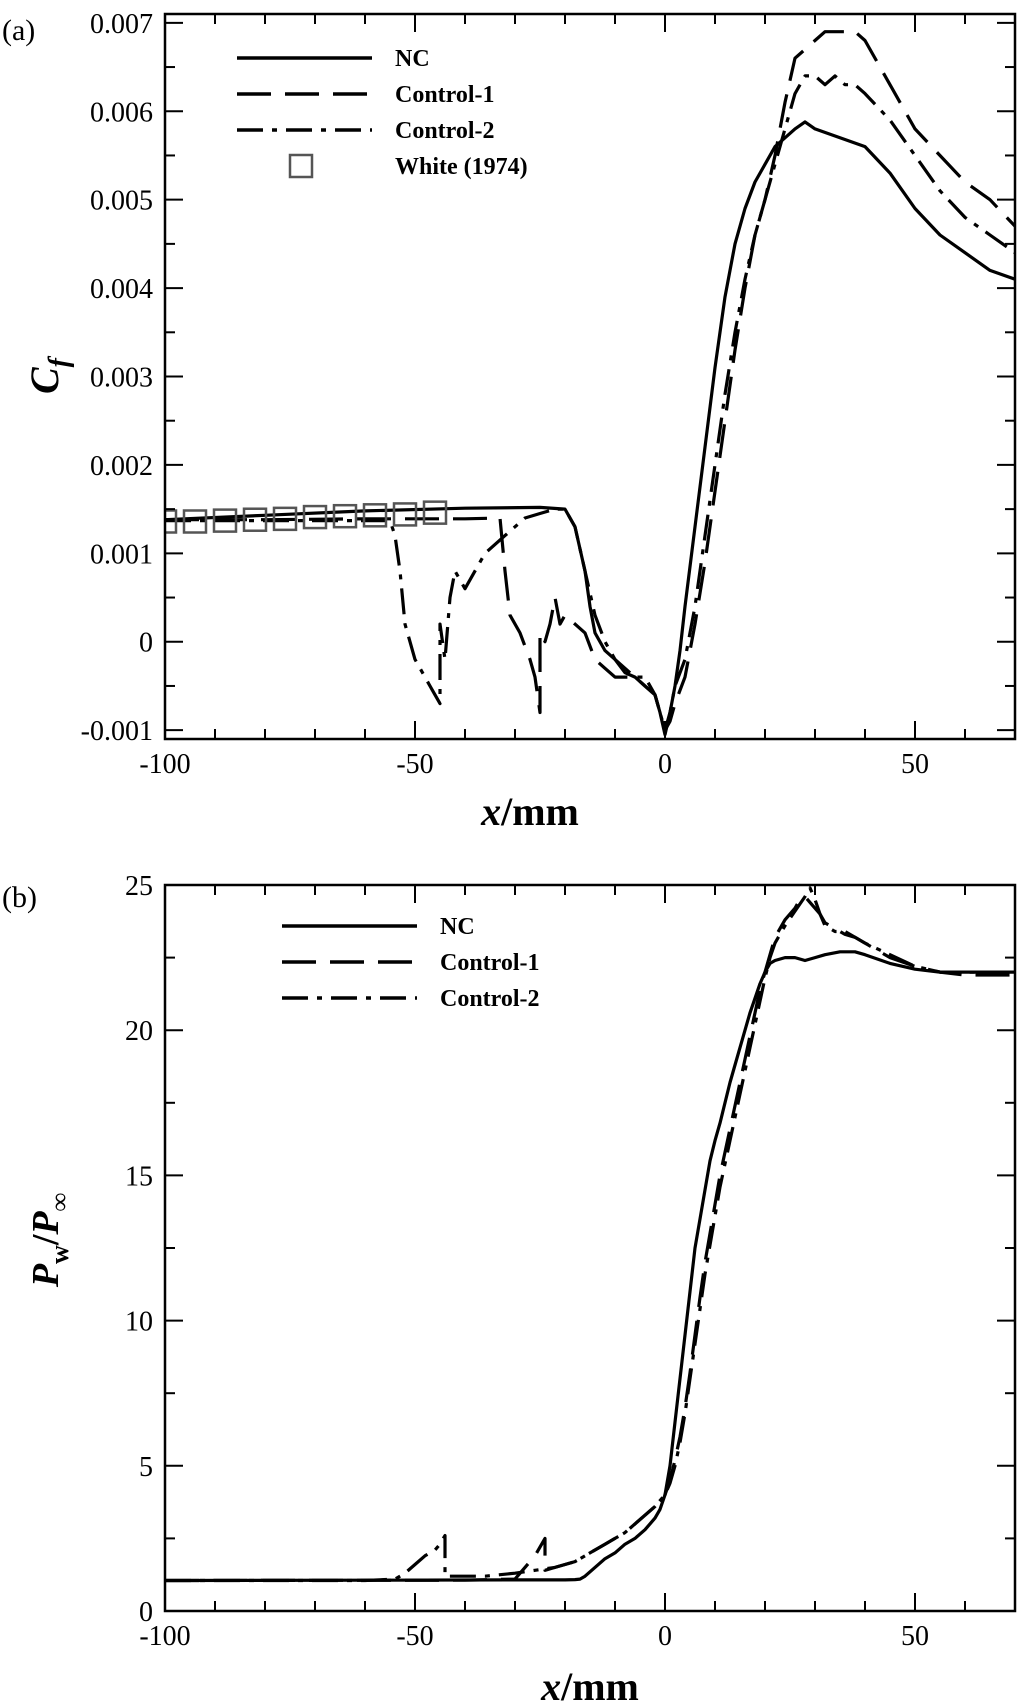  Describe the element at coordinates (59, 1202) in the screenshot. I see `panel-b-y-axis-sub2: ∞` at that location.